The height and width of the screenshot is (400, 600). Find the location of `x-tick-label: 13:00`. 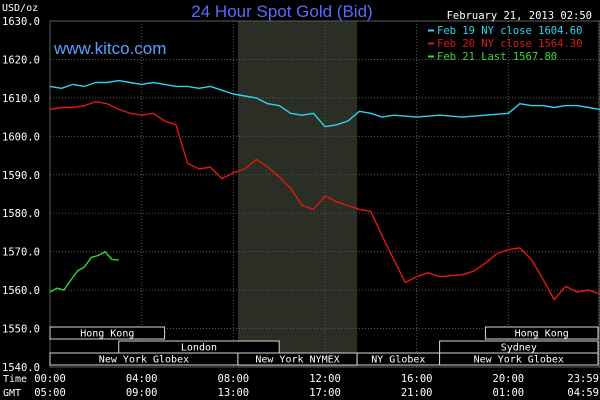

x-tick-label: 13:00 is located at coordinates (234, 393).